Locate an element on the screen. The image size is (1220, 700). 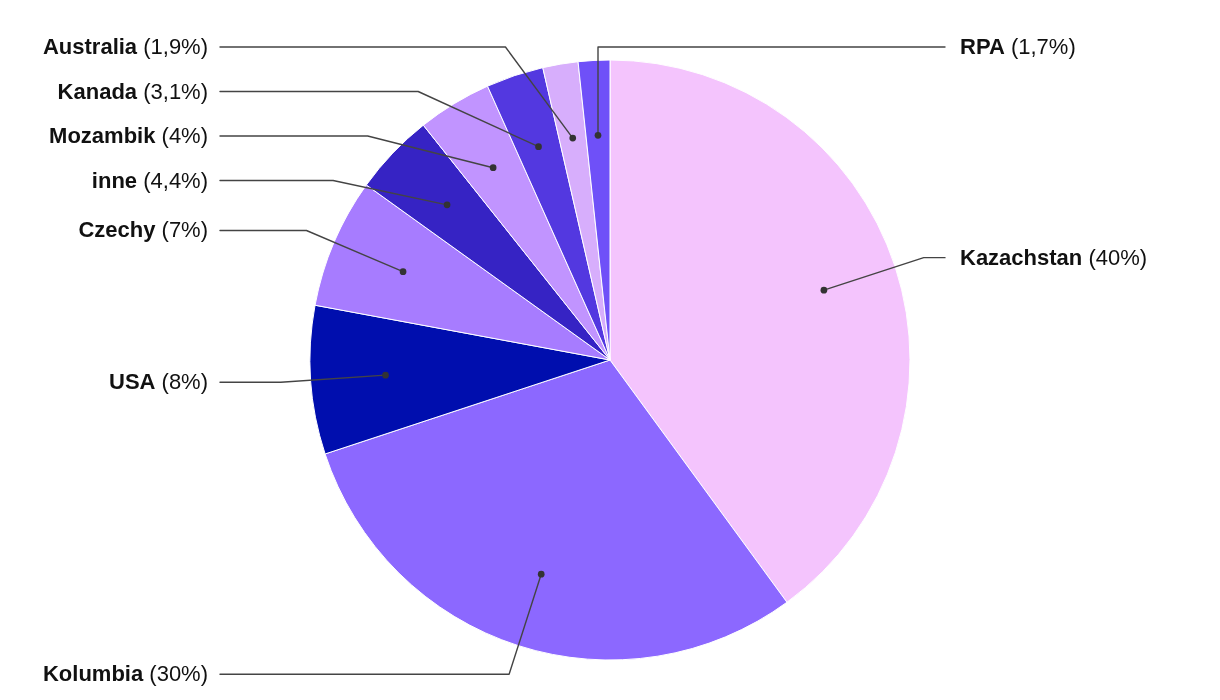
data-label: (3,1%) is located at coordinates (175, 91).